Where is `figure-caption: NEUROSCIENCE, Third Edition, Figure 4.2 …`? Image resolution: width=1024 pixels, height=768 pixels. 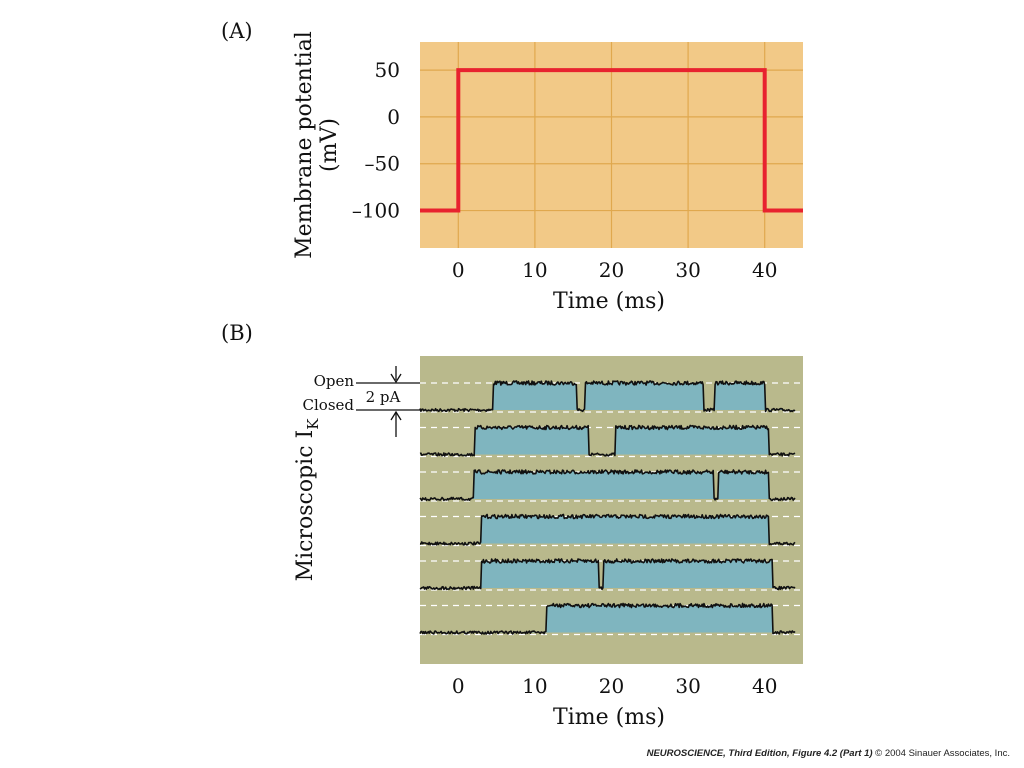
figure-caption: NEUROSCIENCE, Third Edition, Figure 4.2 … is located at coordinates (828, 753).